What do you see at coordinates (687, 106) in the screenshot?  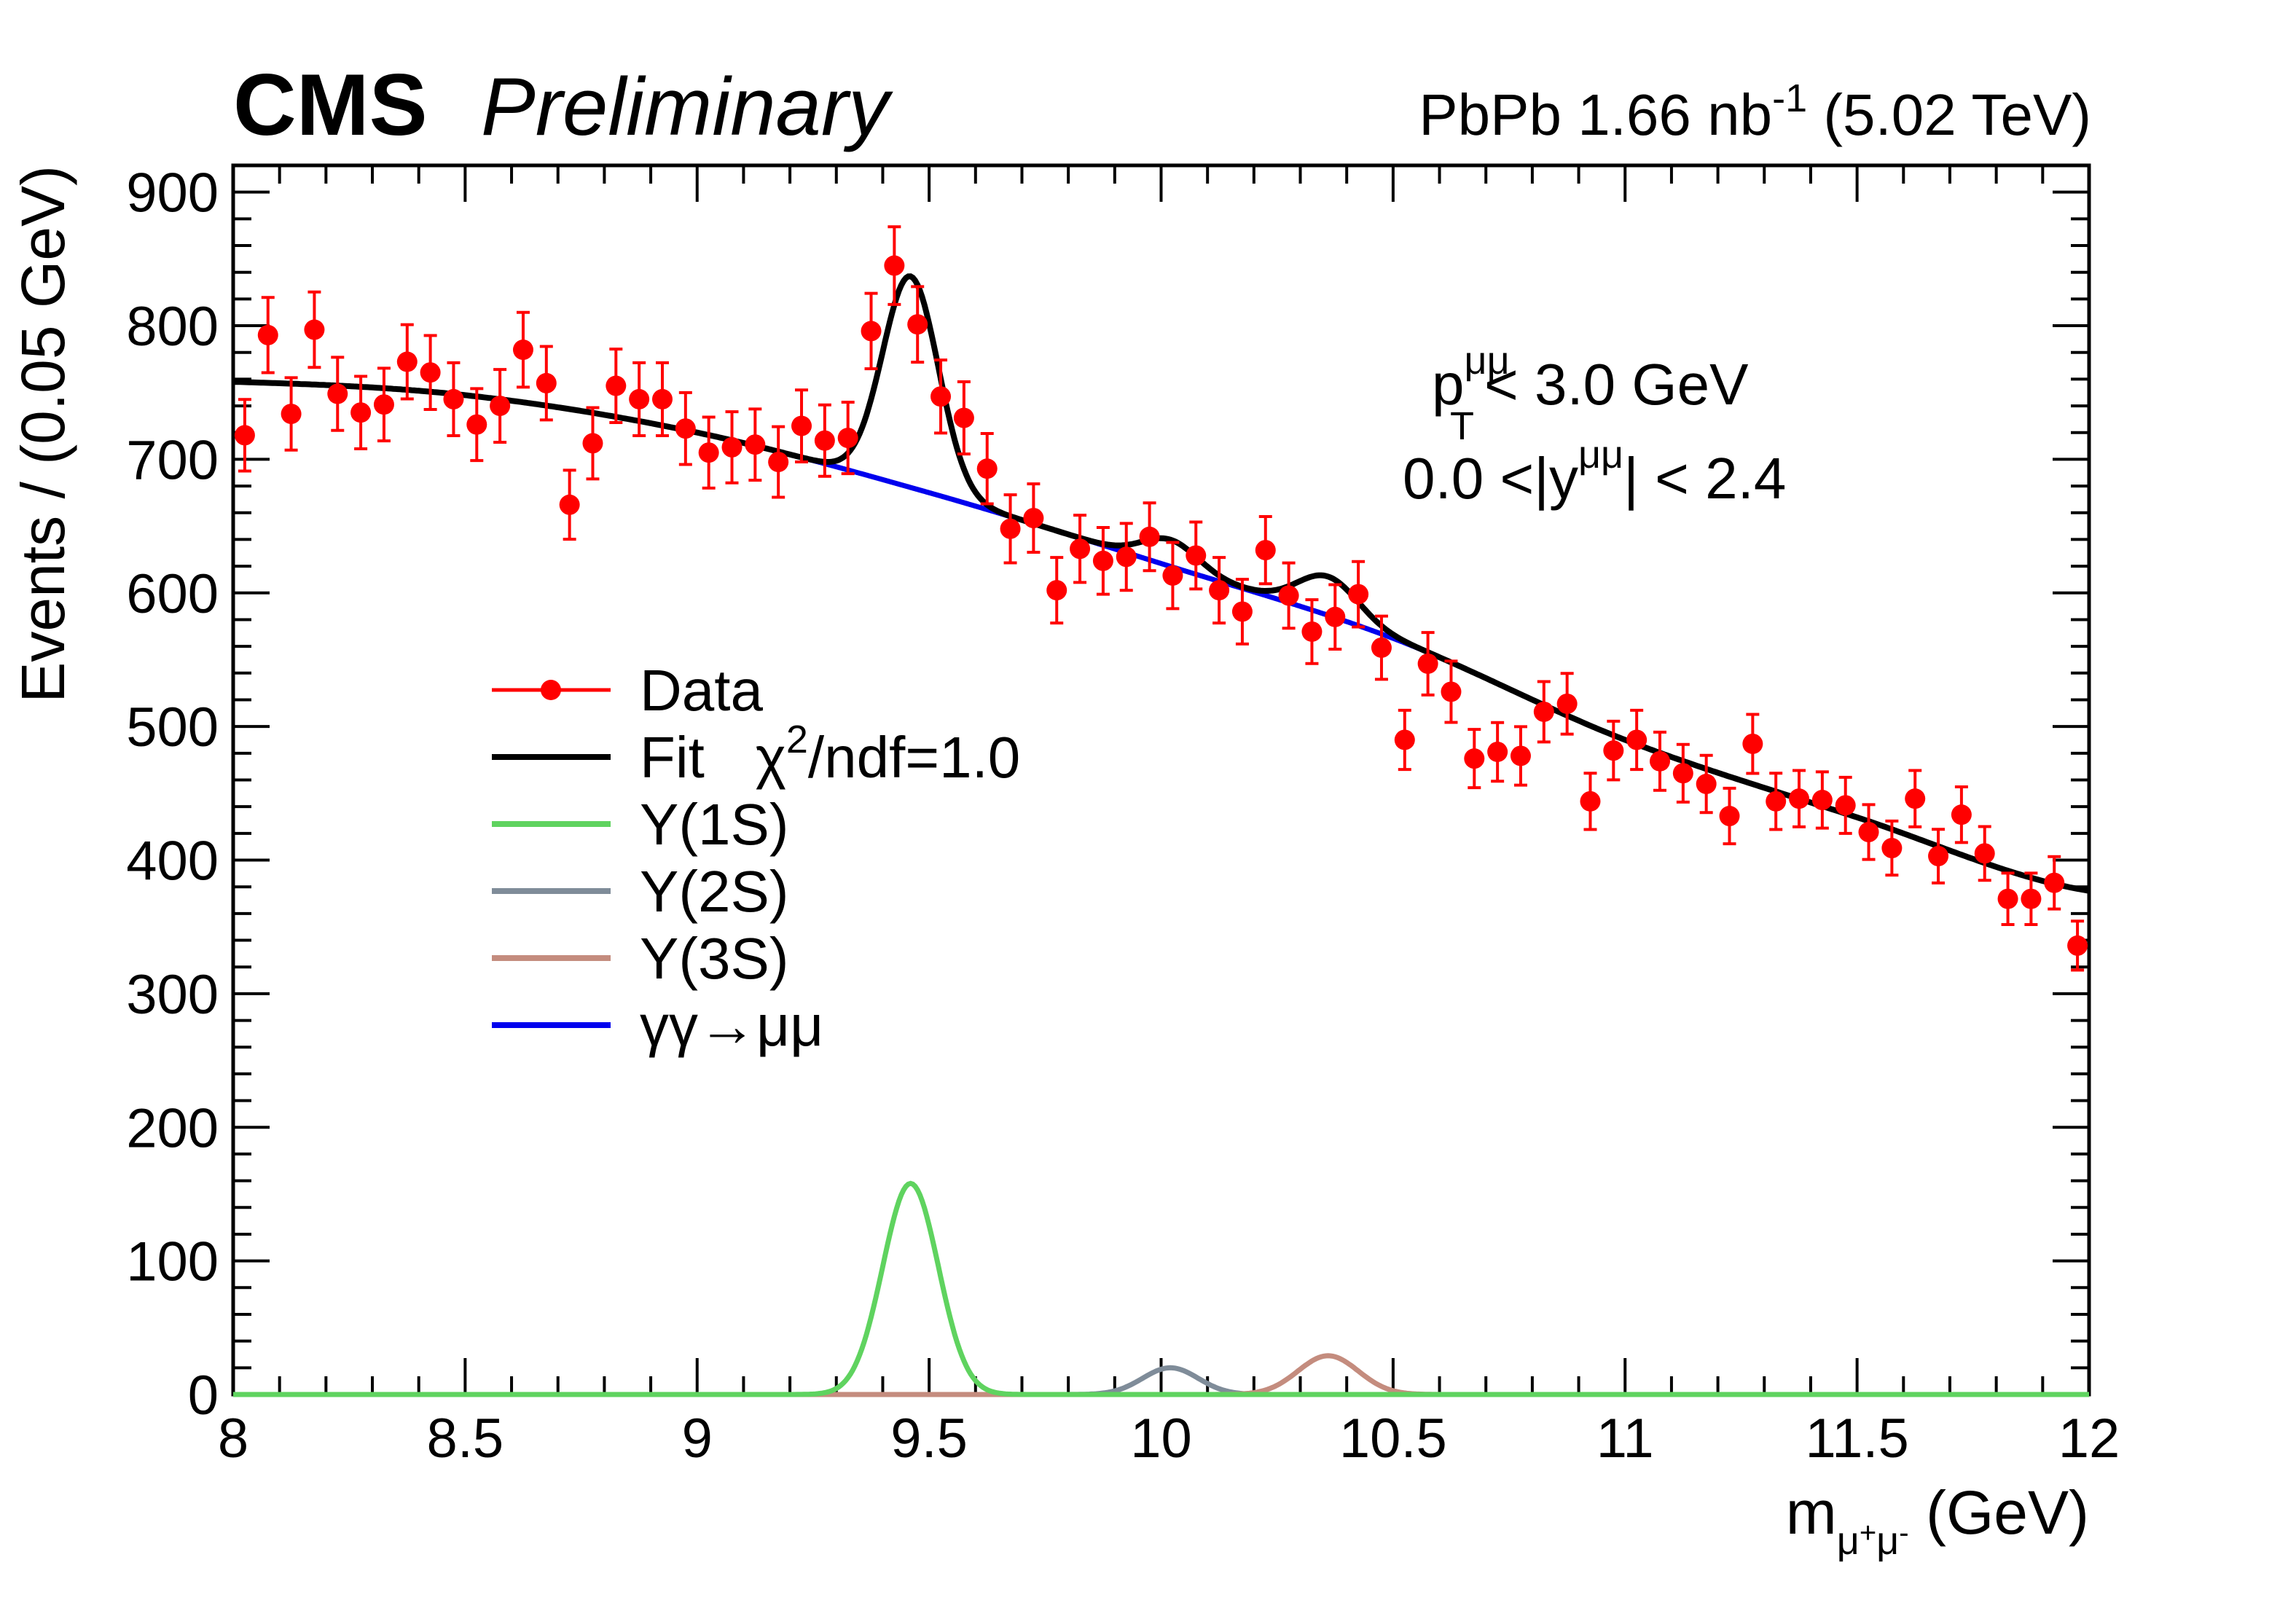 I see `preliminary-label: Preliminary` at bounding box center [687, 106].